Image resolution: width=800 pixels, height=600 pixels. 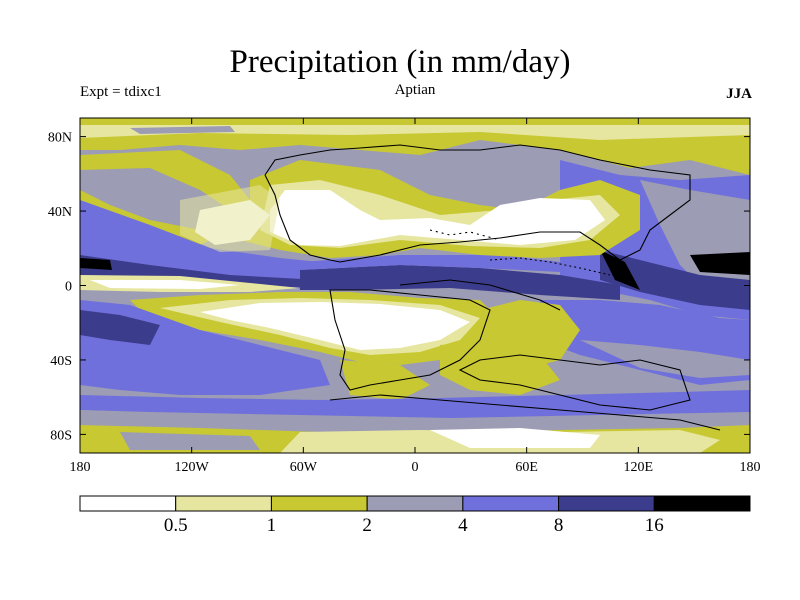 What do you see at coordinates (68, 287) in the screenshot?
I see `lat-tick-label: 0` at bounding box center [68, 287].